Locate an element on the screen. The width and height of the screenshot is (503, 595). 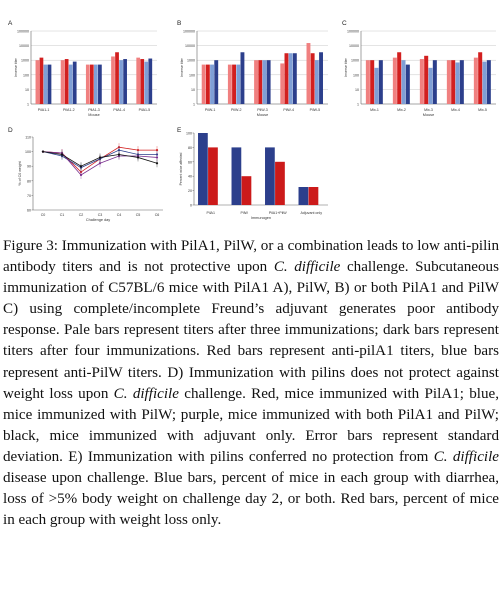
x-tick-label: Mix-4 is located at coordinates (455, 110).